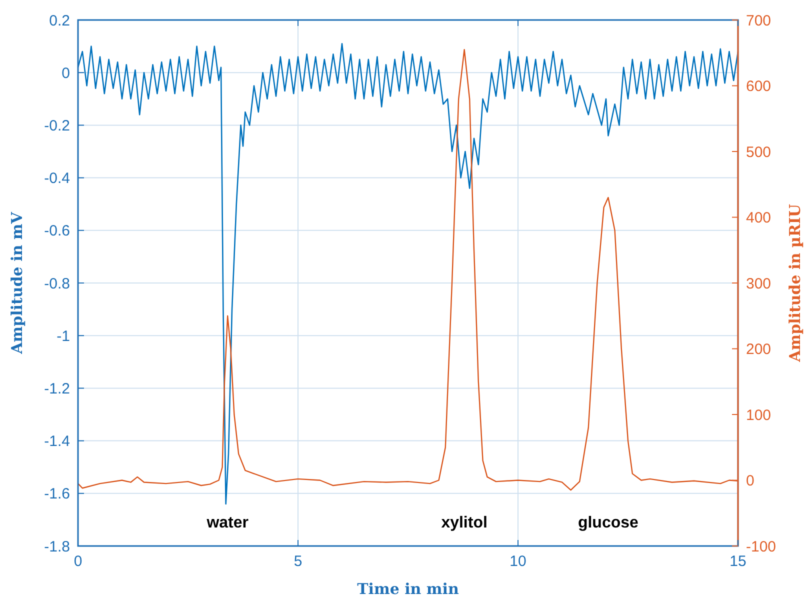 This screenshot has width=810, height=599. Describe the element at coordinates (57, 231) in the screenshot. I see `y-tick-label: -0.6` at that location.